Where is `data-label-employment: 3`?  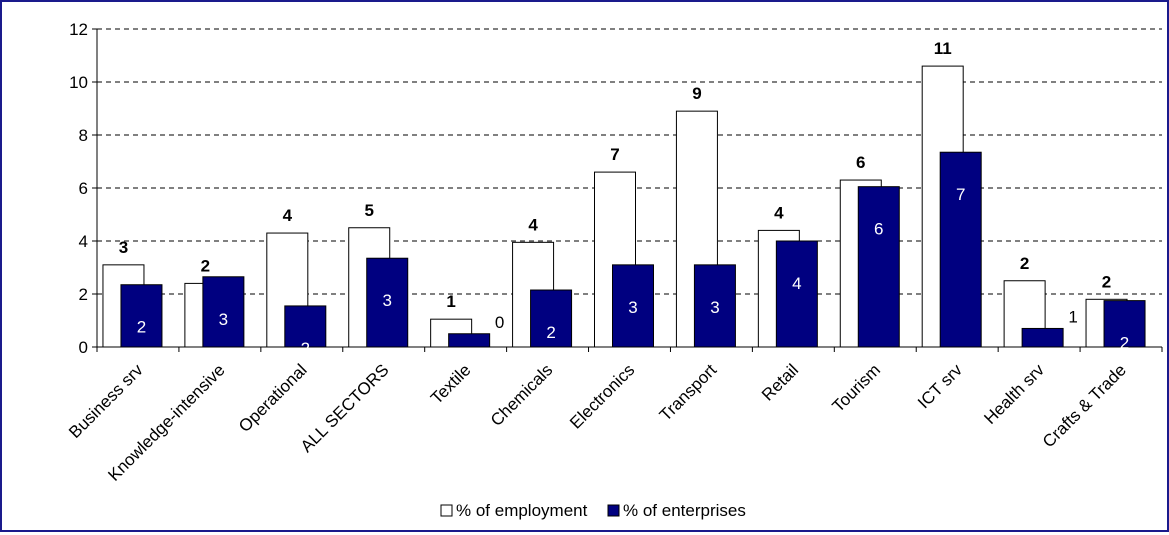
data-label-employment: 3 is located at coordinates (123, 247).